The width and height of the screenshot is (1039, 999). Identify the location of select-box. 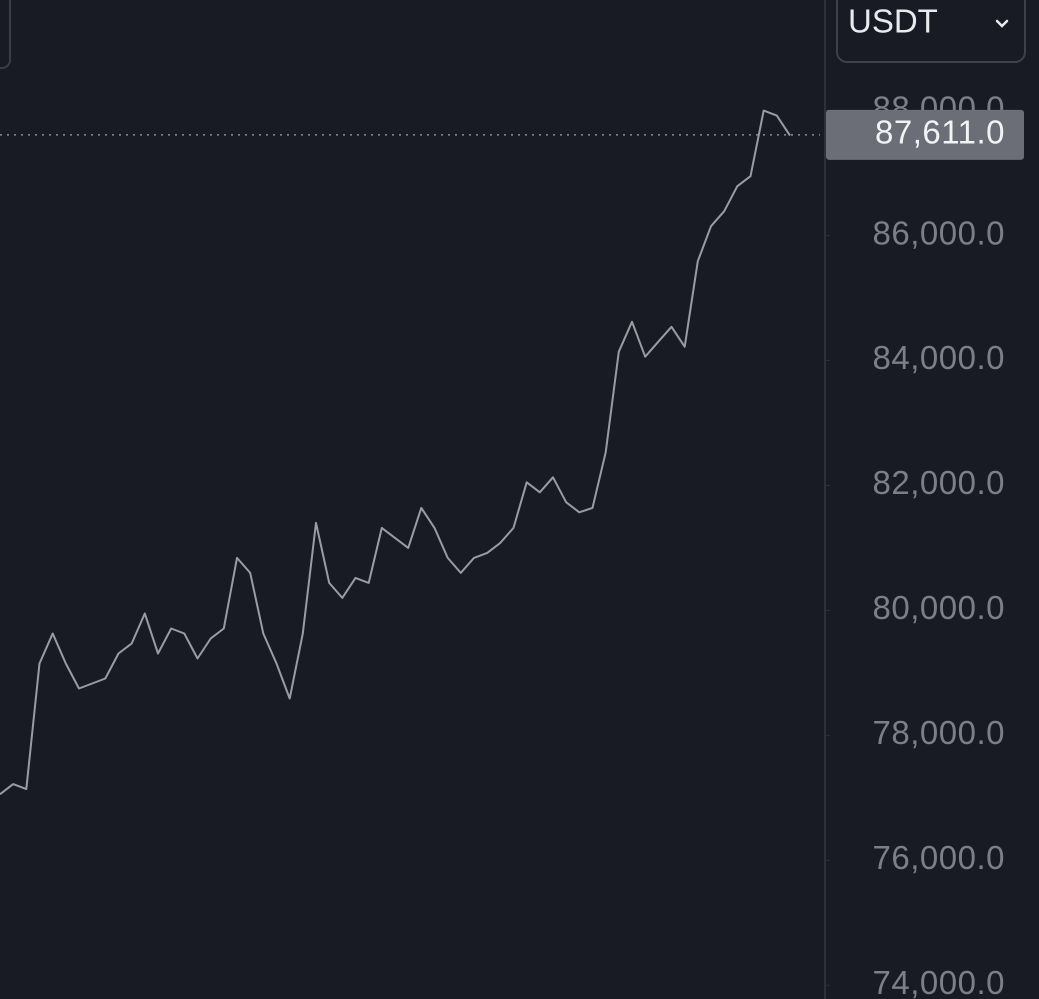
(931, 31).